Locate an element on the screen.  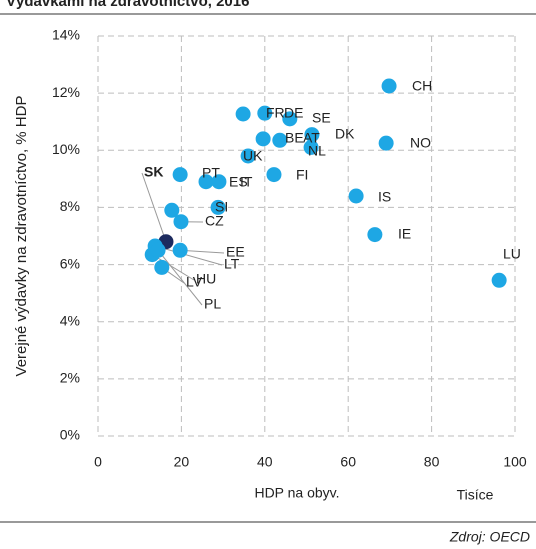
point-label: DK is located at coordinates (345, 134).